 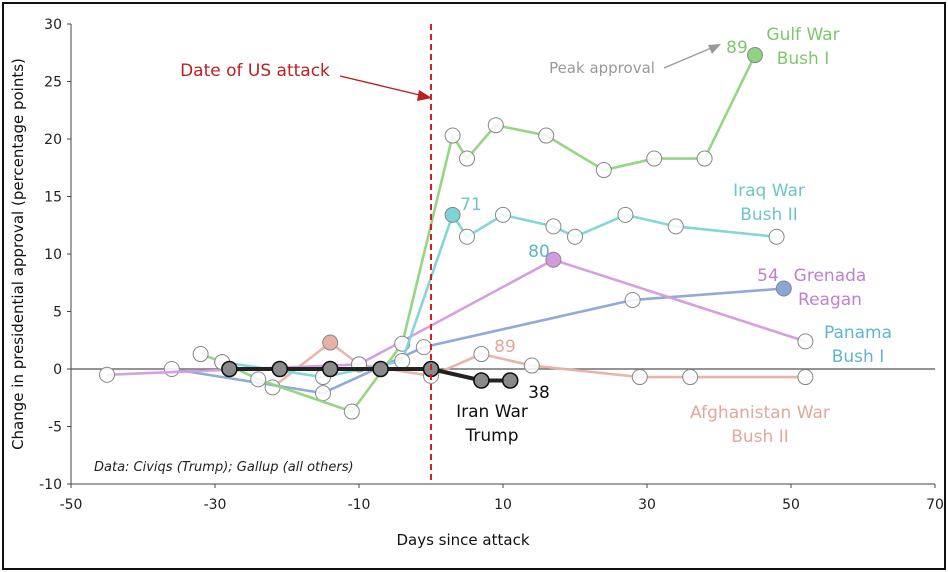 What do you see at coordinates (858, 333) in the screenshot?
I see `series-label-panama: Panama` at bounding box center [858, 333].